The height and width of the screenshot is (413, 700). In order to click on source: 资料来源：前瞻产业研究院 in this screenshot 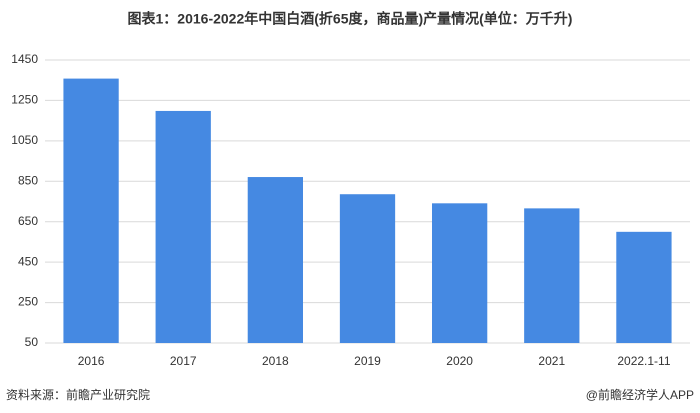, I will do `click(78, 394)`.